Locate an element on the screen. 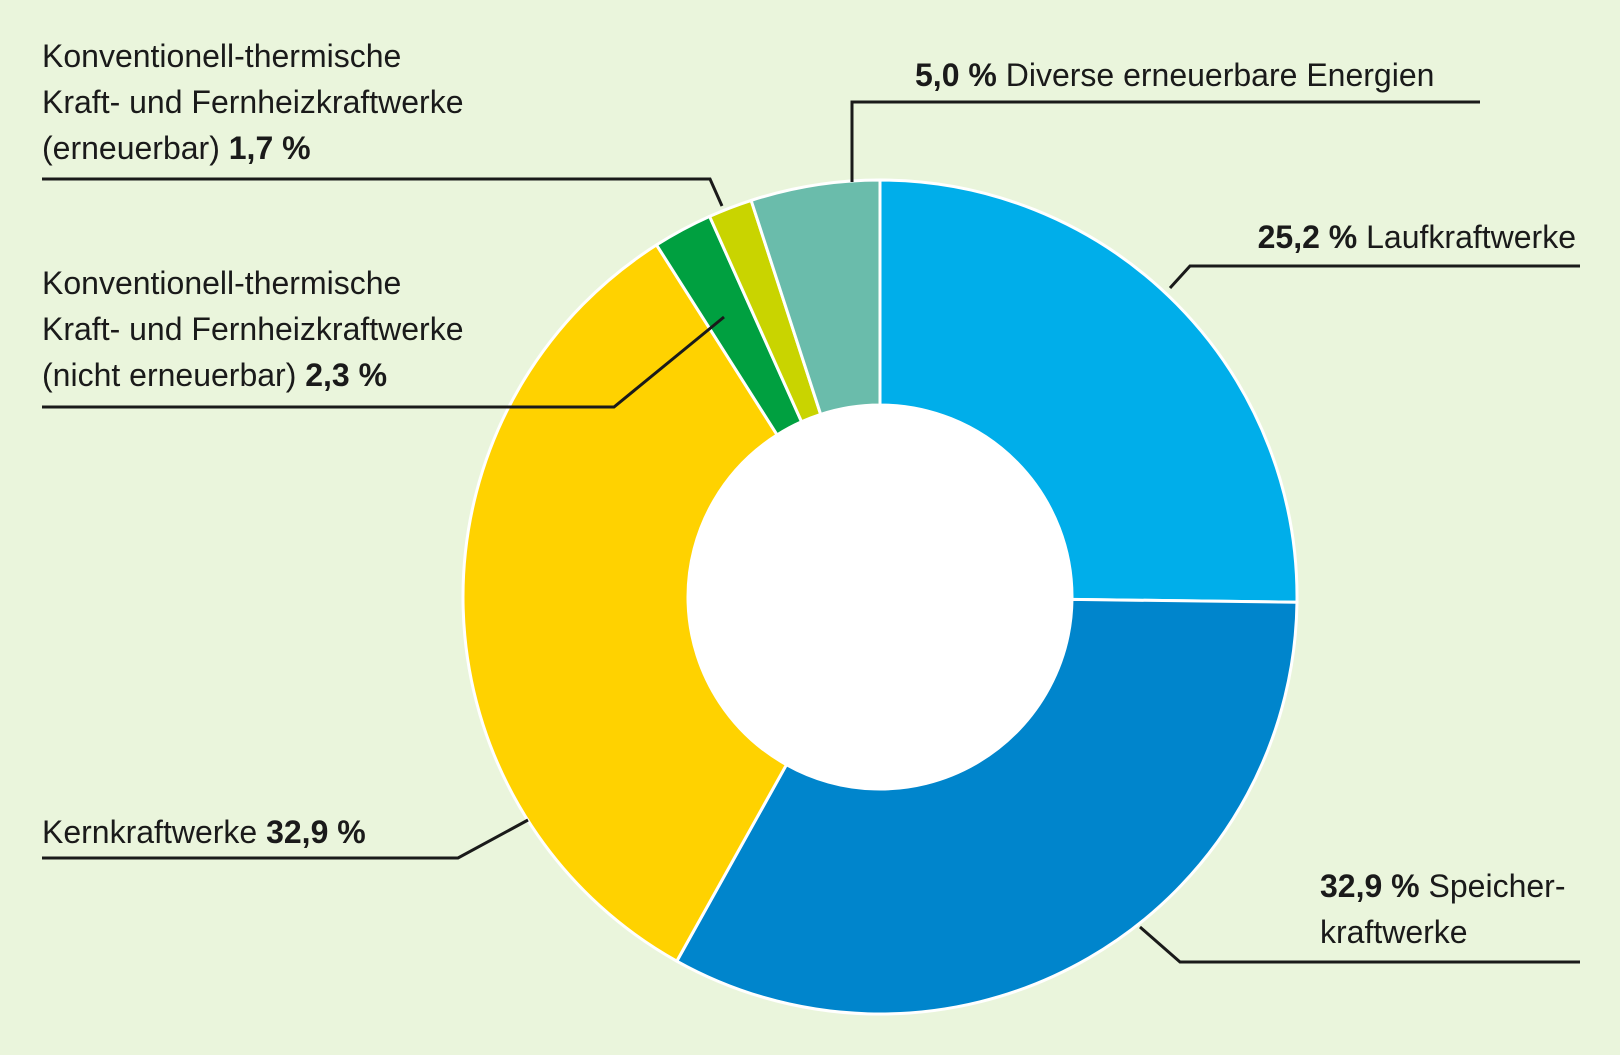 This screenshot has height=1055, width=1620. label-diverse-erneuerbare: 5,0 % Diverse erneuerbare Energien is located at coordinates (1174, 75).